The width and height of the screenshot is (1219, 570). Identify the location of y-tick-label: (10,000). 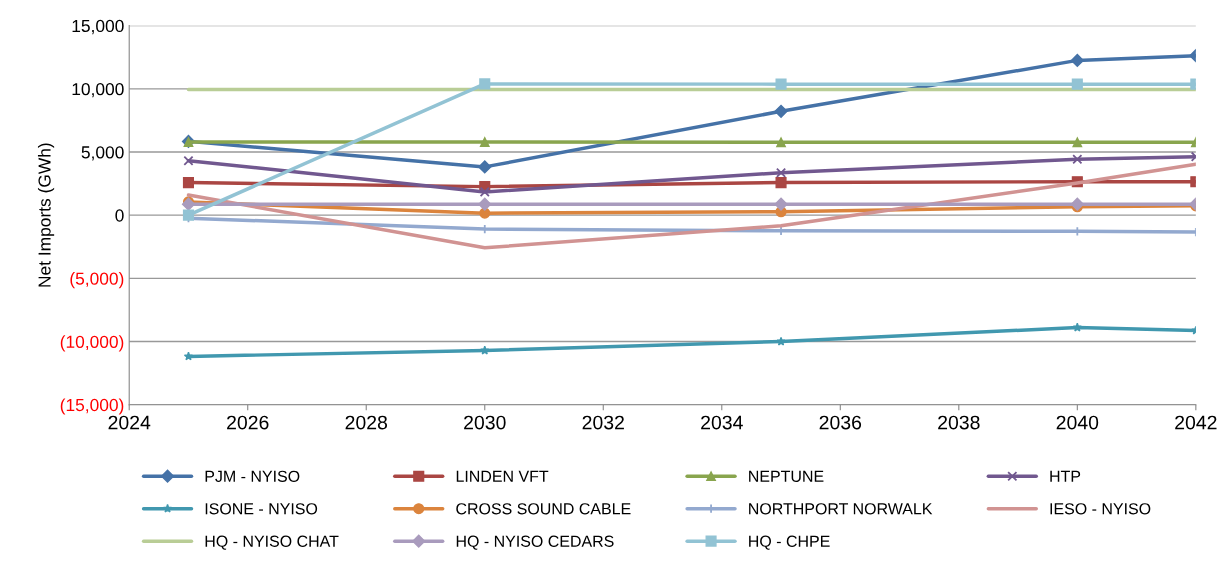
(92, 343).